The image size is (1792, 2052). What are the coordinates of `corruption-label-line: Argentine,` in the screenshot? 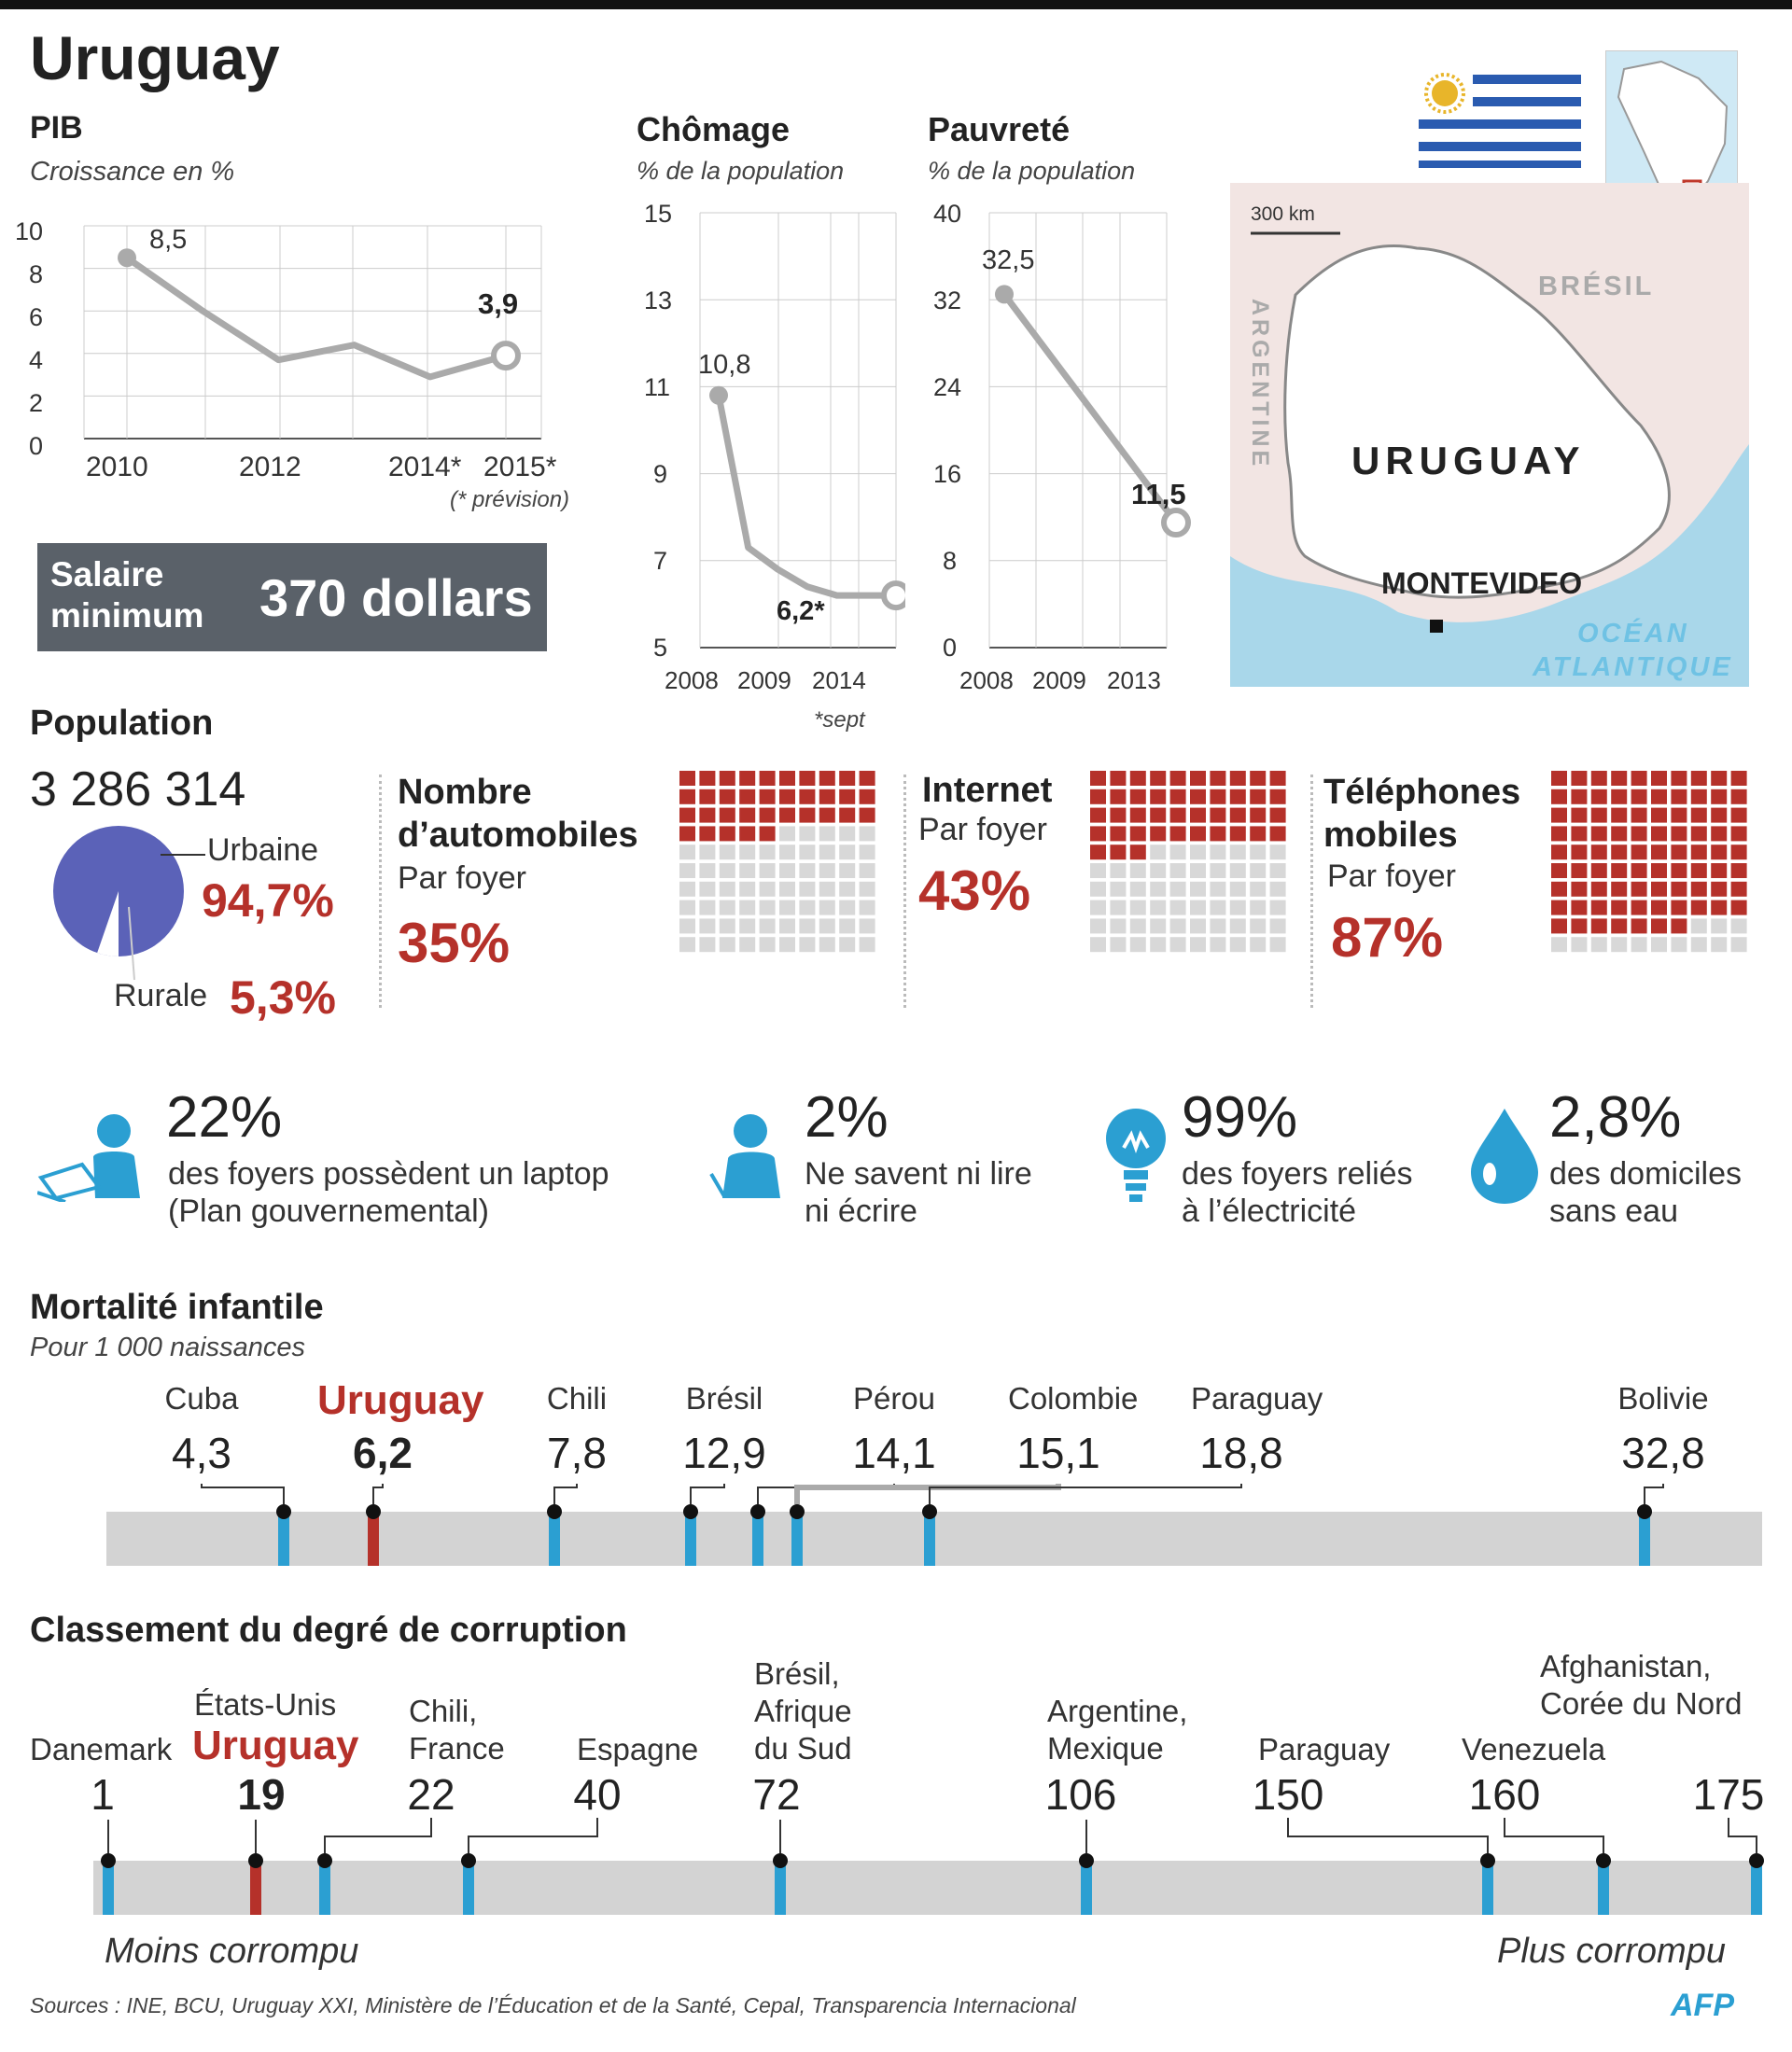 It's located at (1117, 1711).